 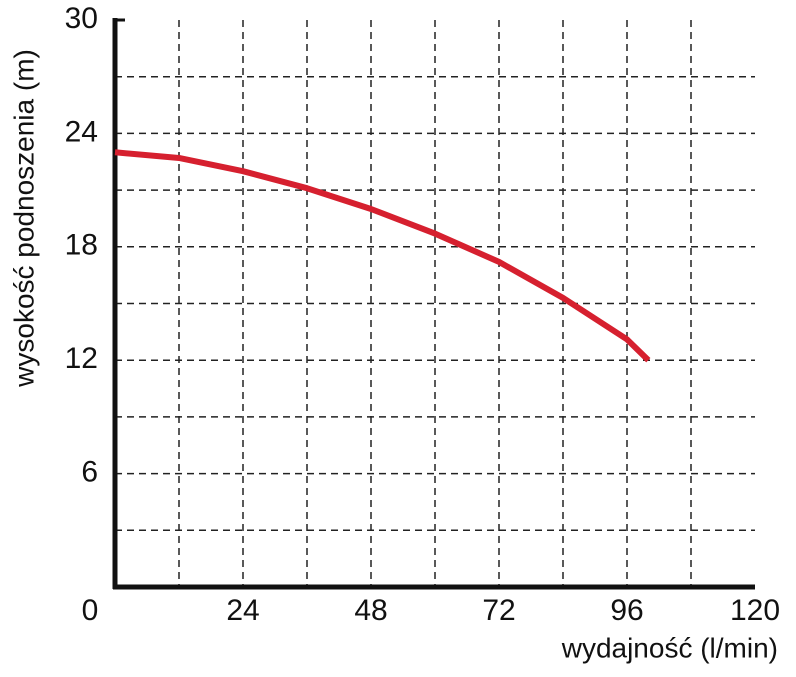 What do you see at coordinates (755, 610) in the screenshot?
I see `x-tick-label: 120` at bounding box center [755, 610].